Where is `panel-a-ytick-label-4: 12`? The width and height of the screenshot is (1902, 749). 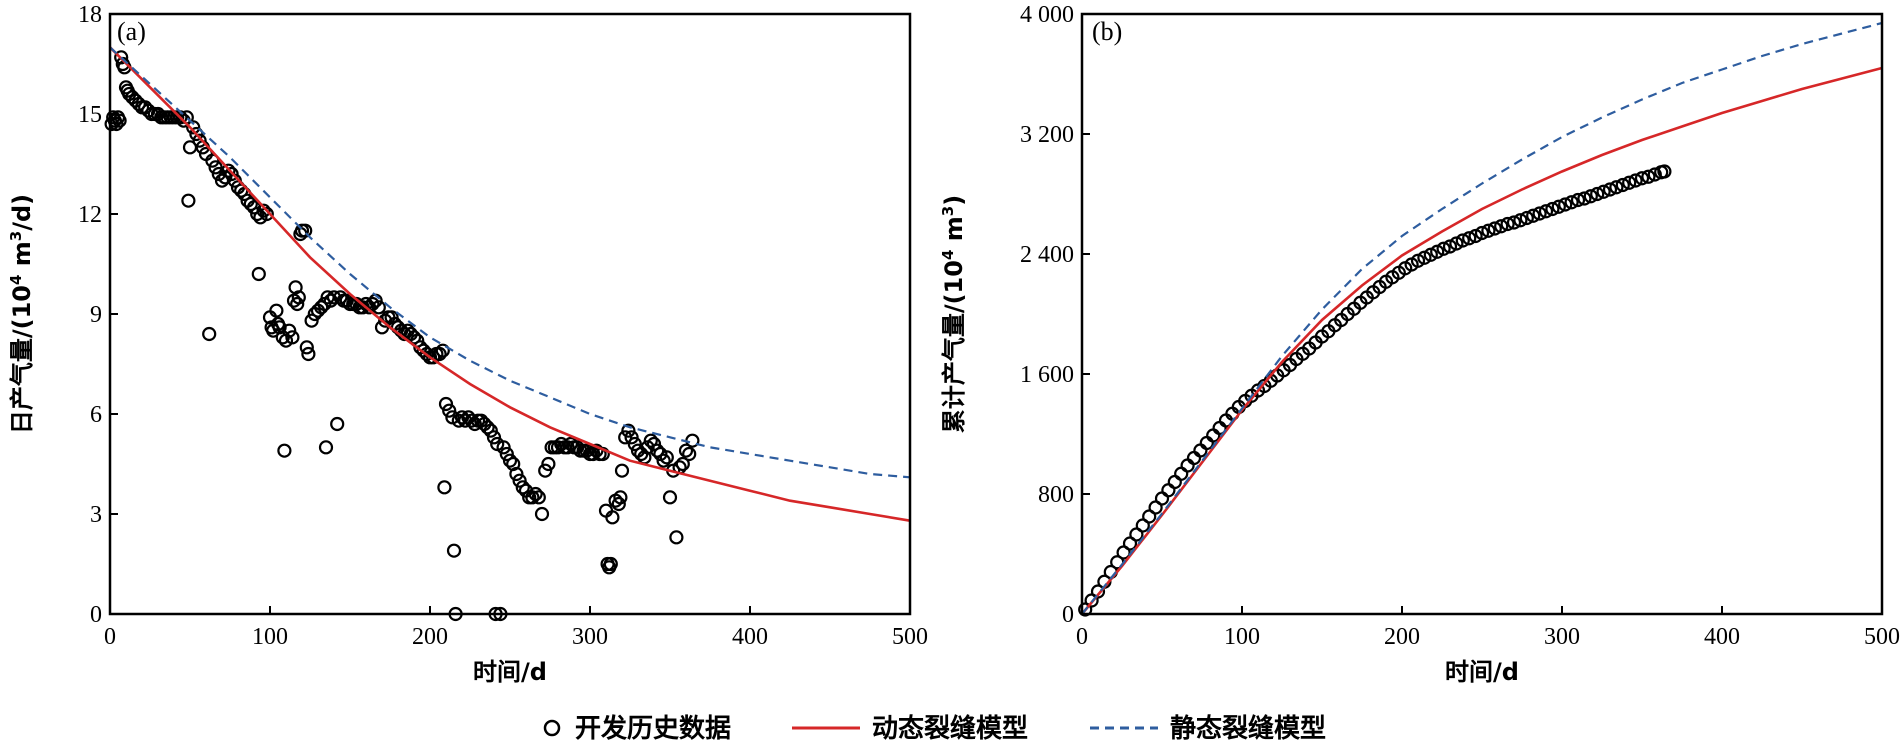
panel-a-ytick-label-4: 12 is located at coordinates (90, 215).